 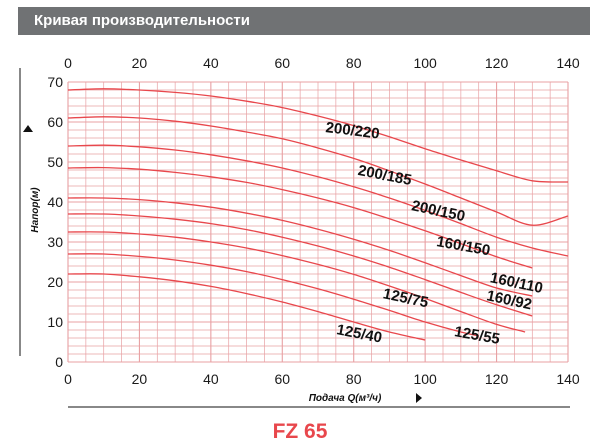 What do you see at coordinates (345, 398) in the screenshot?
I see `x-axis-title: Подача Q(м³/ч)` at bounding box center [345, 398].